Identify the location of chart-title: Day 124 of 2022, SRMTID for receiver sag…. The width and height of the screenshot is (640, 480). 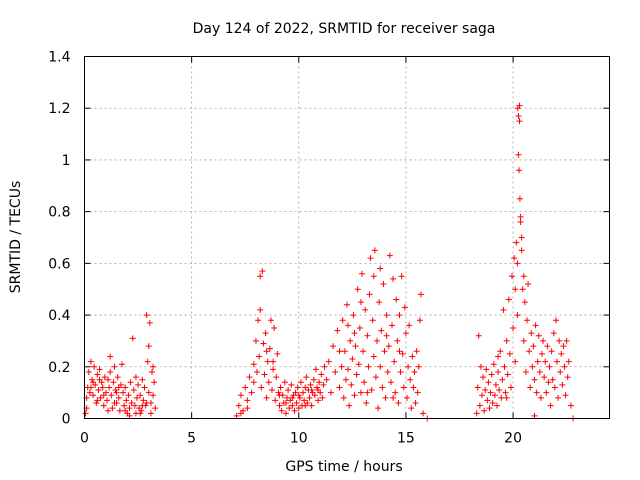
(344, 29).